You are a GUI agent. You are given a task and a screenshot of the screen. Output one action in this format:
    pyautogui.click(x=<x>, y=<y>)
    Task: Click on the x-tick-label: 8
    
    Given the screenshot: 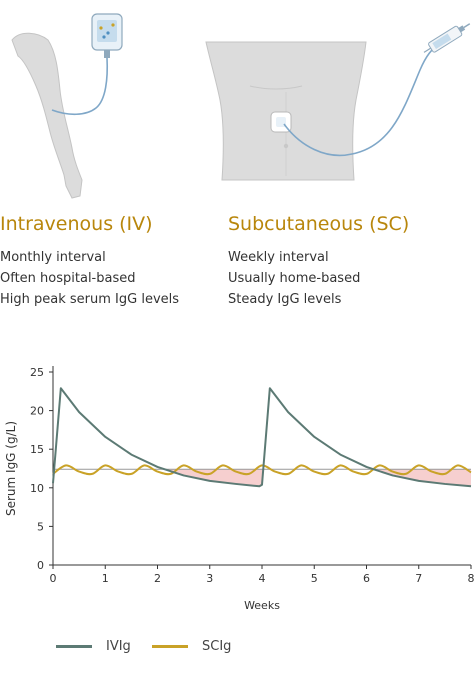 What is the action you would take?
    pyautogui.click(x=471, y=578)
    